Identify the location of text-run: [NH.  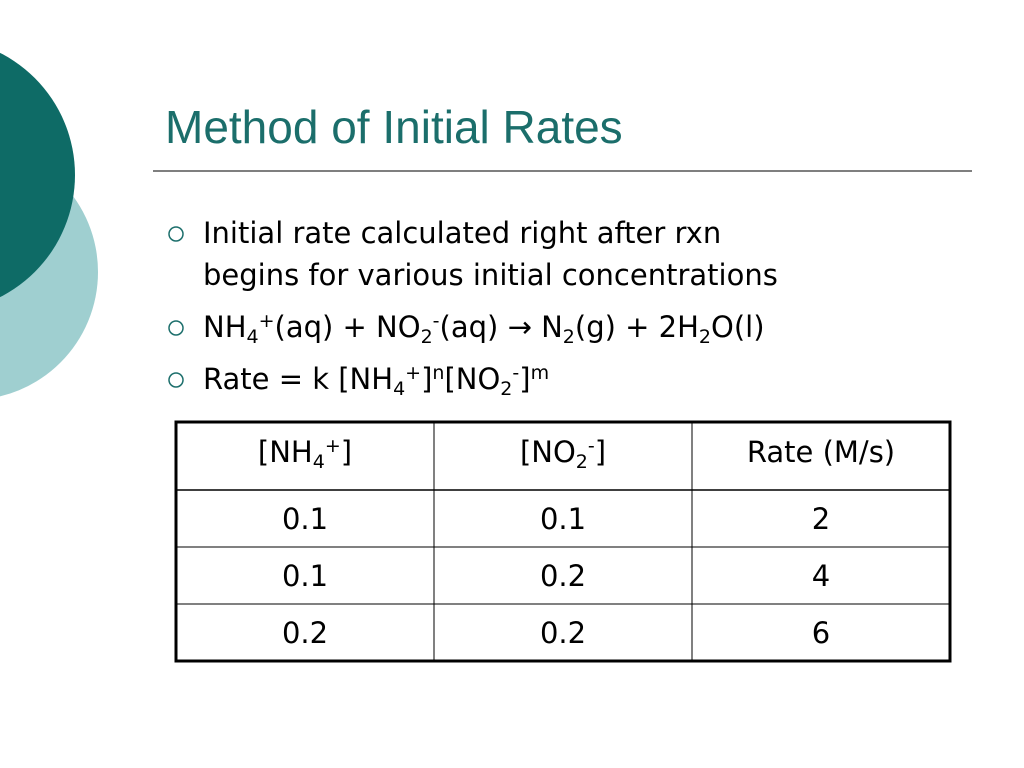
(285, 452).